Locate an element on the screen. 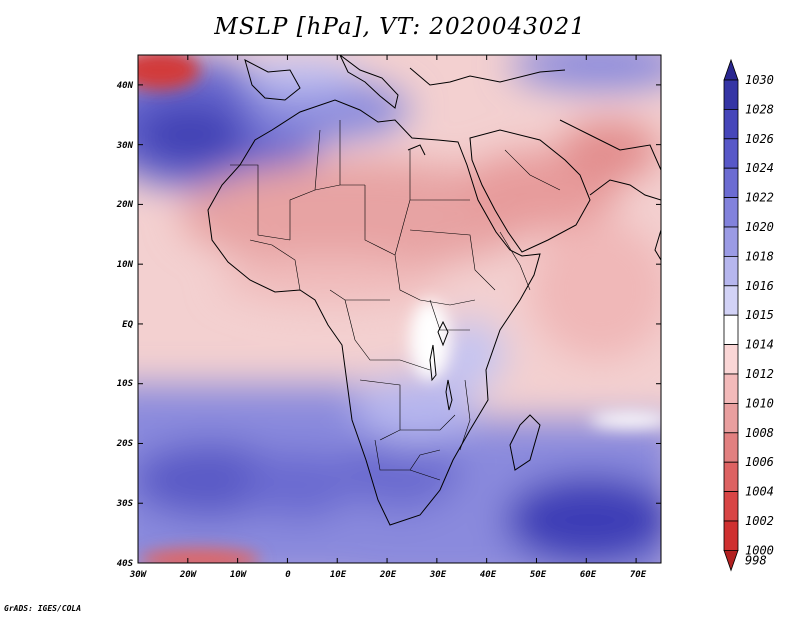 Image resolution: width=800 pixels, height=618 pixels. colorbar-label: 1028 is located at coordinates (759, 109).